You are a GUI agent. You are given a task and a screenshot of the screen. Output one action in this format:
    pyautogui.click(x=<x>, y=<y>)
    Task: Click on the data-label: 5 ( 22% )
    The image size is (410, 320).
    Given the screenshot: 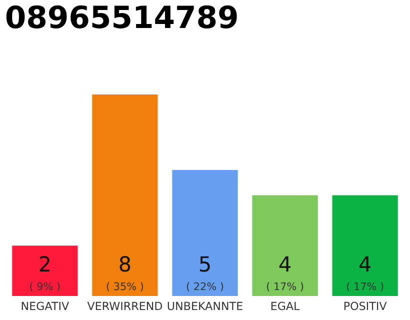 What is the action you would take?
    pyautogui.click(x=205, y=274)
    